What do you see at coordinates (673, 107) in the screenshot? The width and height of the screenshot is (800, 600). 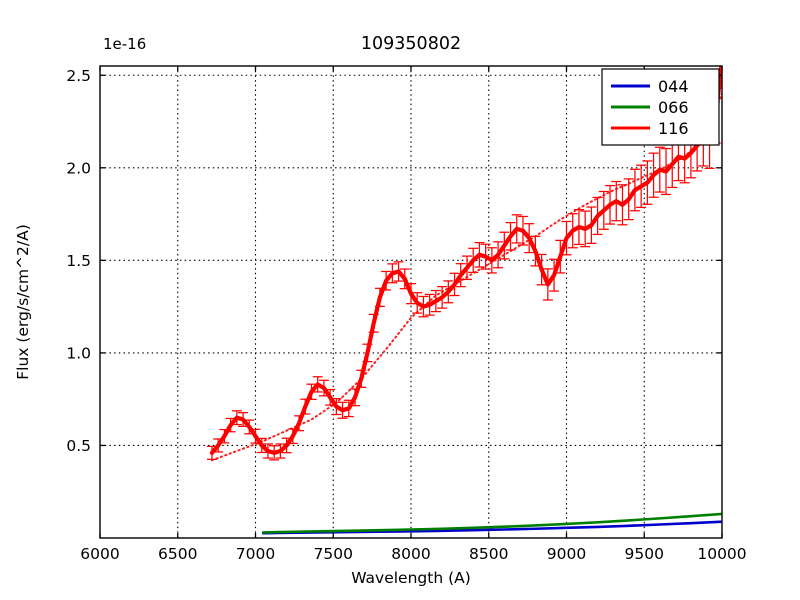 I see `legend-label-066: 066` at bounding box center [673, 107].